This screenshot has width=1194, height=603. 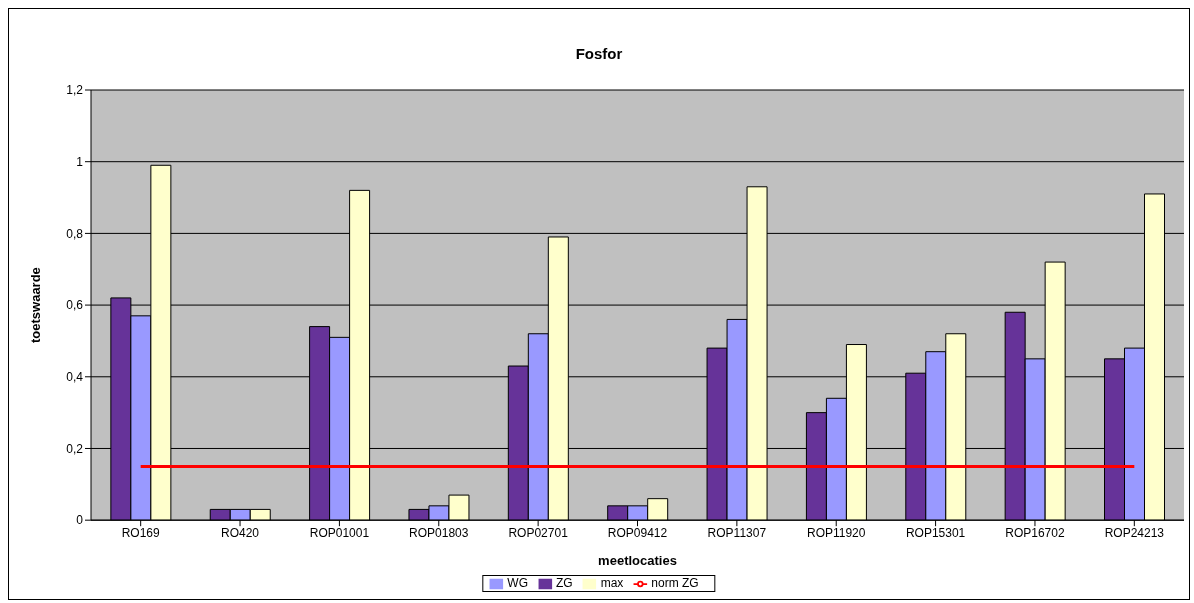 I want to click on y-tick-label: 0,6, so click(x=75, y=305).